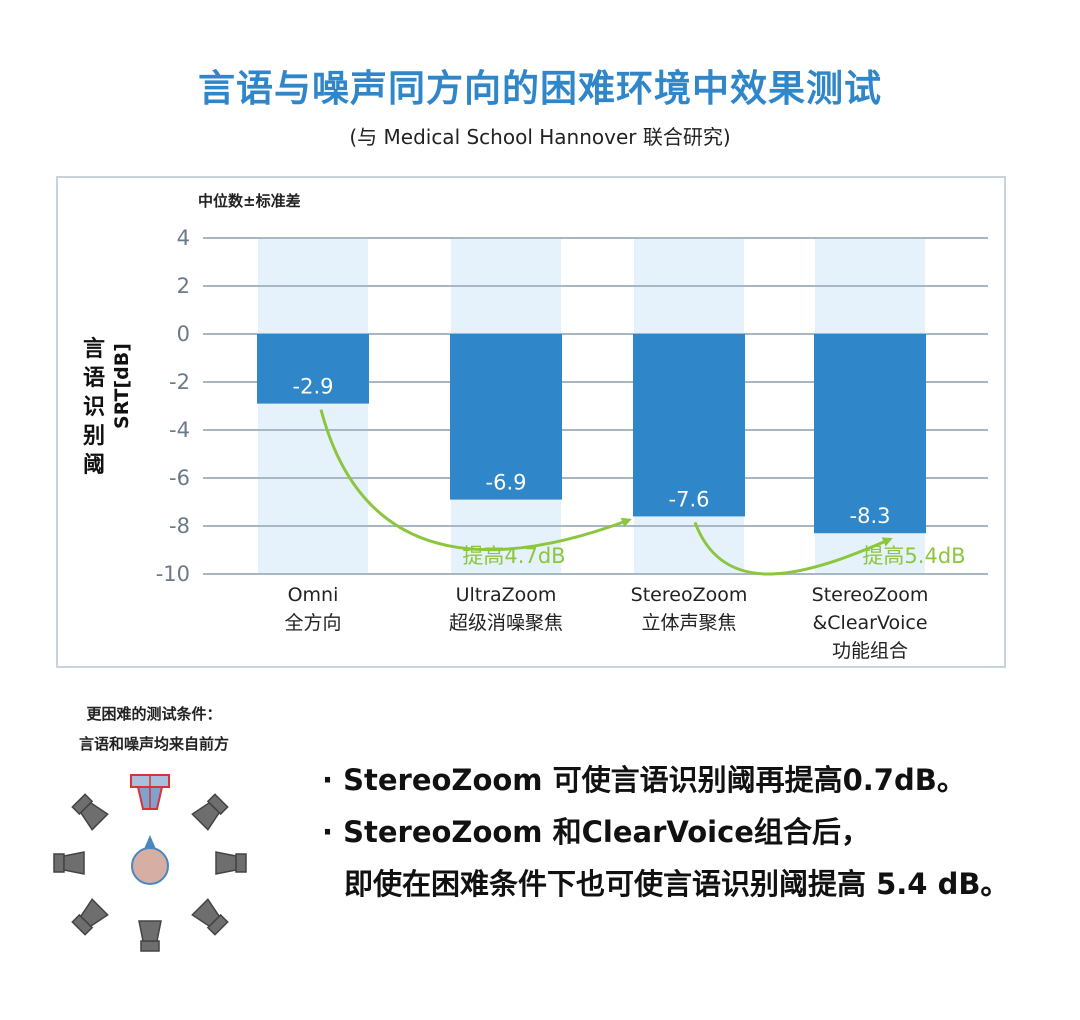 This screenshot has width=1080, height=1020. I want to click on y-axis-label-char: 别, so click(93, 436).